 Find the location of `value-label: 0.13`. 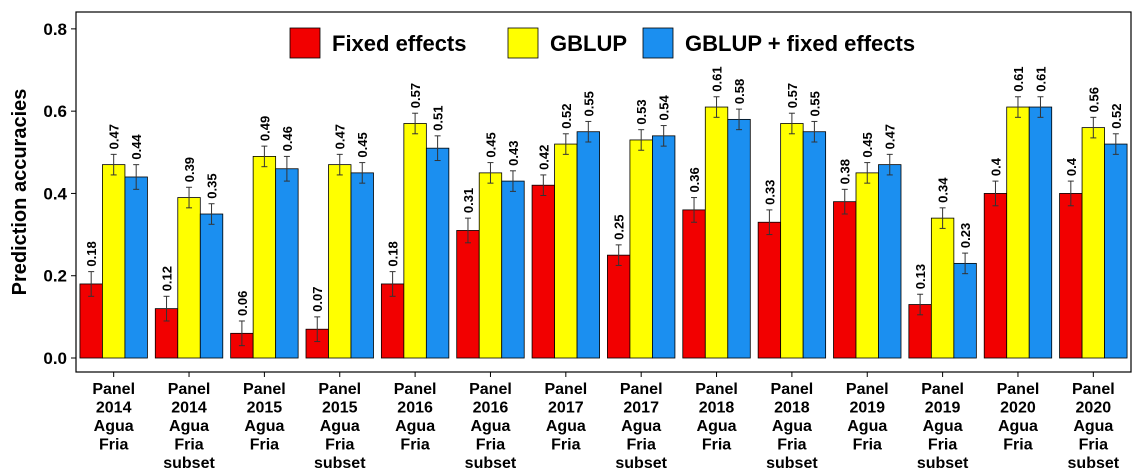

value-label: 0.13 is located at coordinates (920, 276).